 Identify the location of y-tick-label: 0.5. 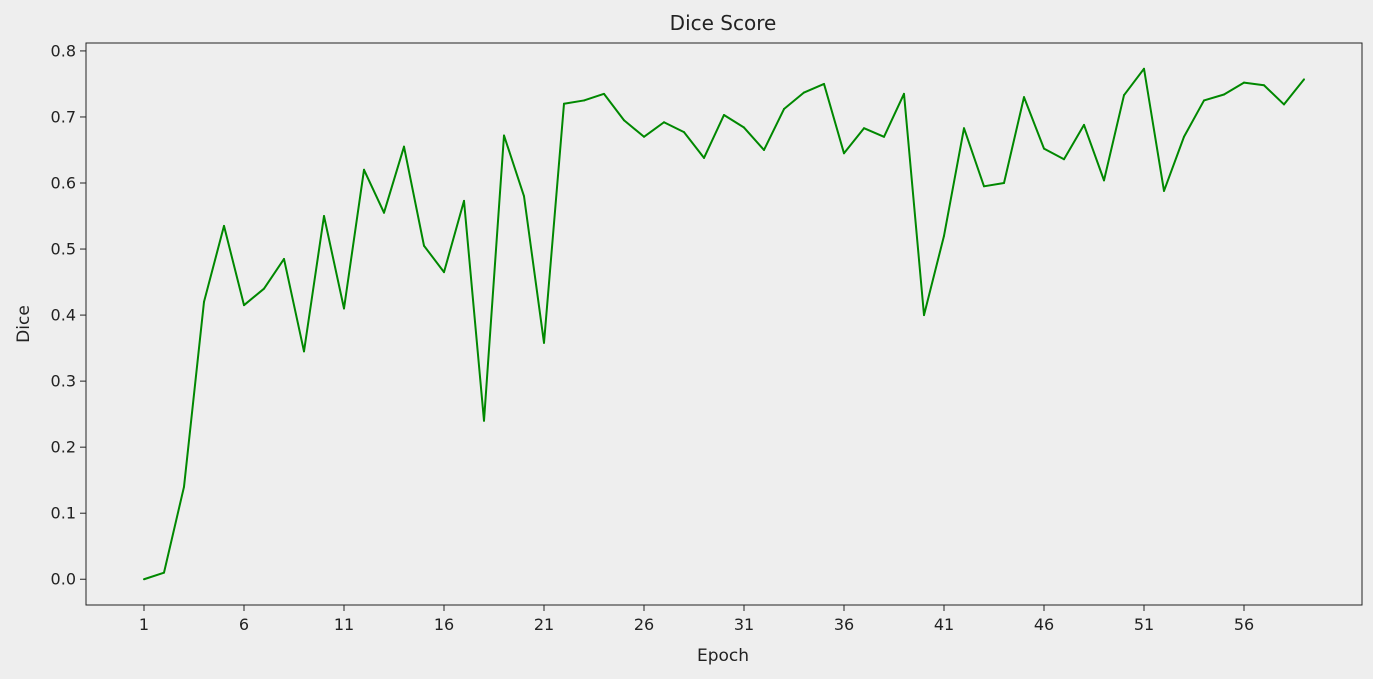
(63, 249).